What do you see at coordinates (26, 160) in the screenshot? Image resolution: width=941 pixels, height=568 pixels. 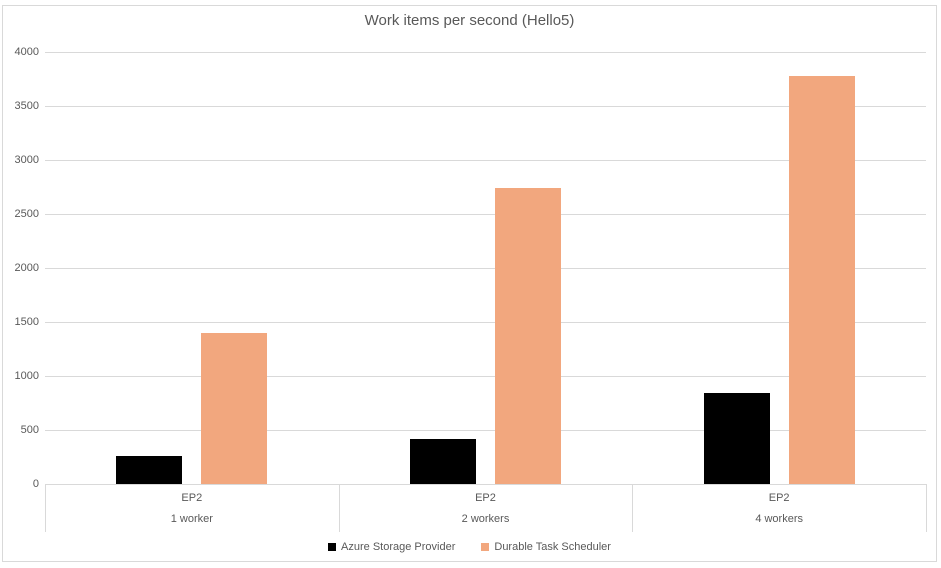 I see `y-axis-tick-label: 3000` at bounding box center [26, 160].